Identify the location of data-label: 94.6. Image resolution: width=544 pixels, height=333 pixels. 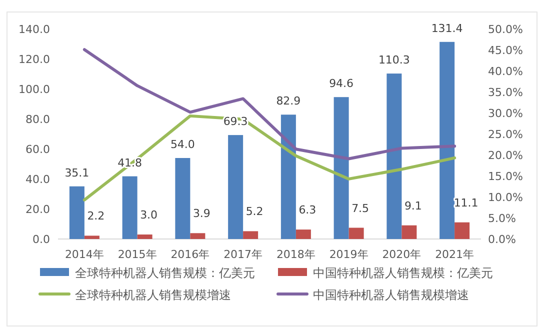
(341, 83).